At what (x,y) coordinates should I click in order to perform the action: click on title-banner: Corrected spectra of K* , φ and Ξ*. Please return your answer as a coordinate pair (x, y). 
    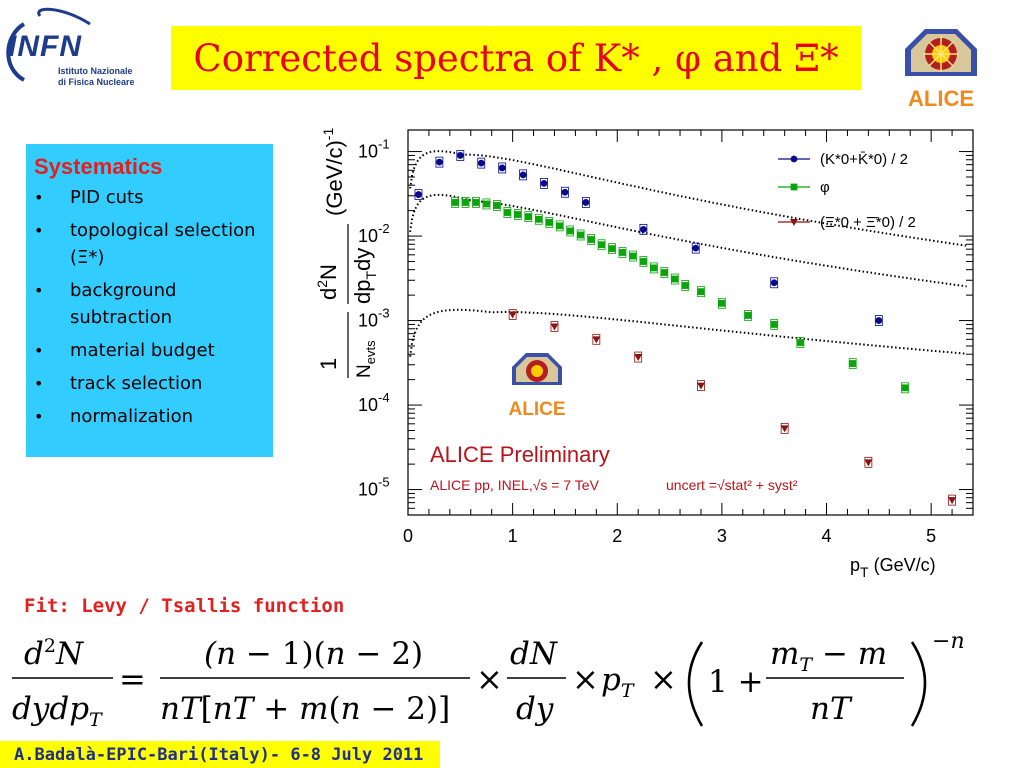
    Looking at the image, I should click on (516, 58).